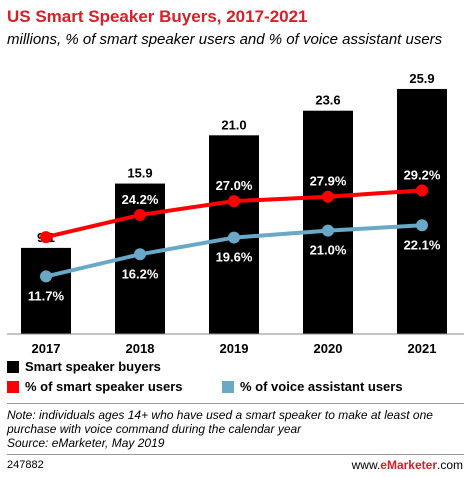  What do you see at coordinates (234, 185) in the screenshot?
I see `point-value-label: 27.0%` at bounding box center [234, 185].